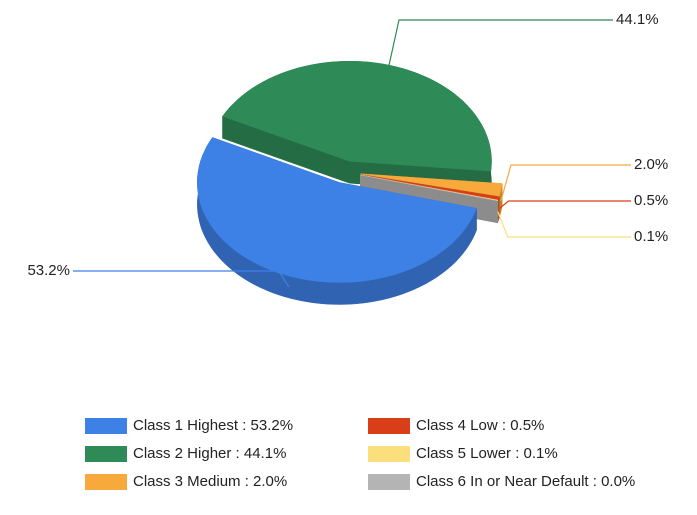 The width and height of the screenshot is (697, 515). I want to click on data-label: 0.5%, so click(651, 200).